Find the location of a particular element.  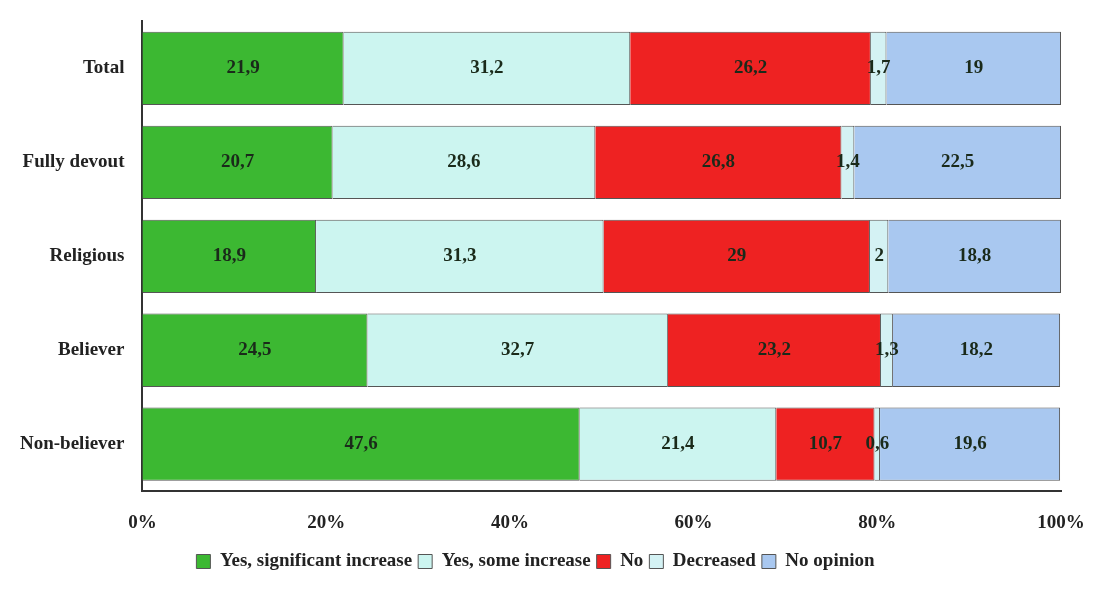

x-tick-label: 60% is located at coordinates (693, 521).